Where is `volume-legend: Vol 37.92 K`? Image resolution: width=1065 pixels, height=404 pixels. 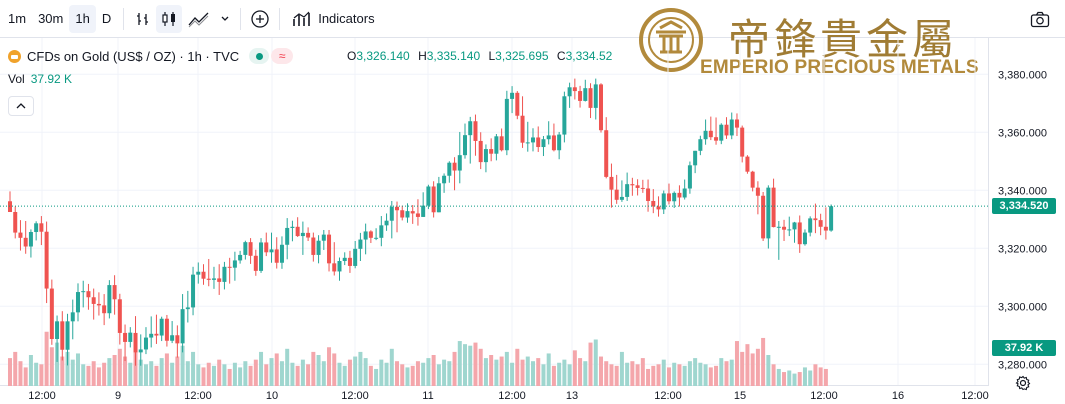 volume-legend: Vol 37.92 K is located at coordinates (40, 79).